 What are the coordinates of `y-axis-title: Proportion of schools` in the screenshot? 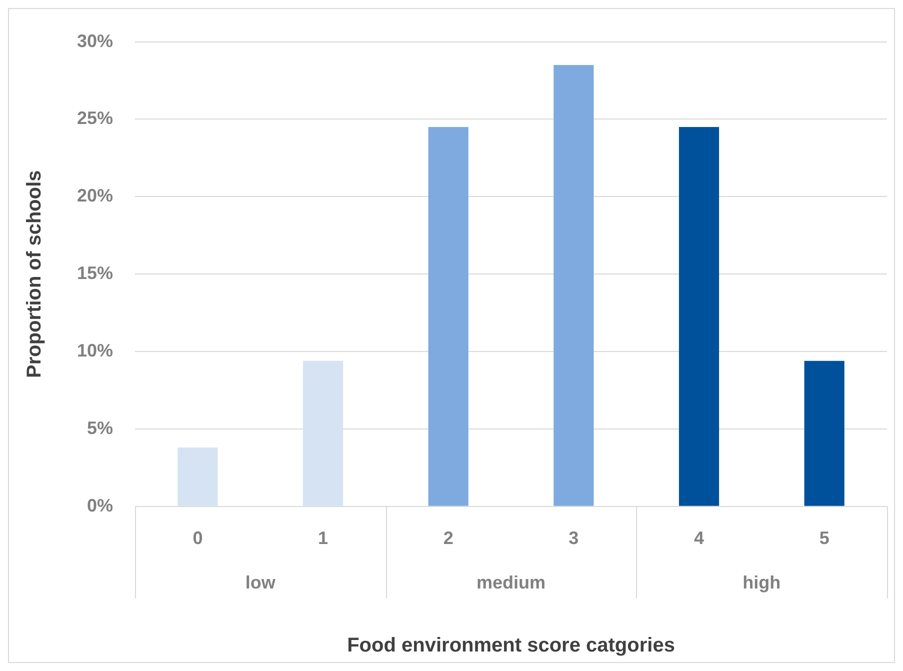 It's located at (35, 274).